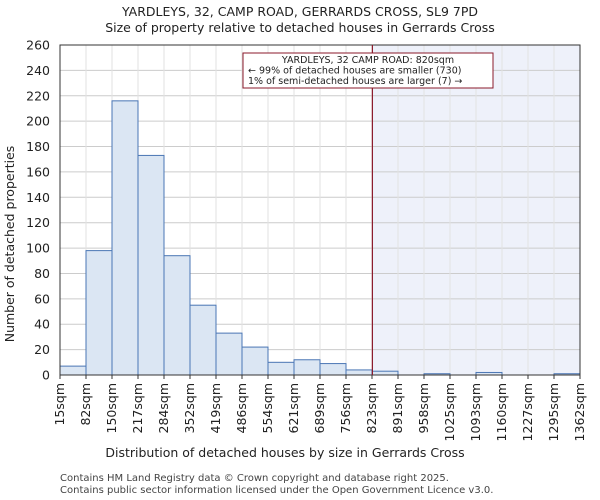 The width and height of the screenshot is (600, 500). Describe the element at coordinates (475, 412) in the screenshot. I see `x-tick-label: 1093sqm` at that location.